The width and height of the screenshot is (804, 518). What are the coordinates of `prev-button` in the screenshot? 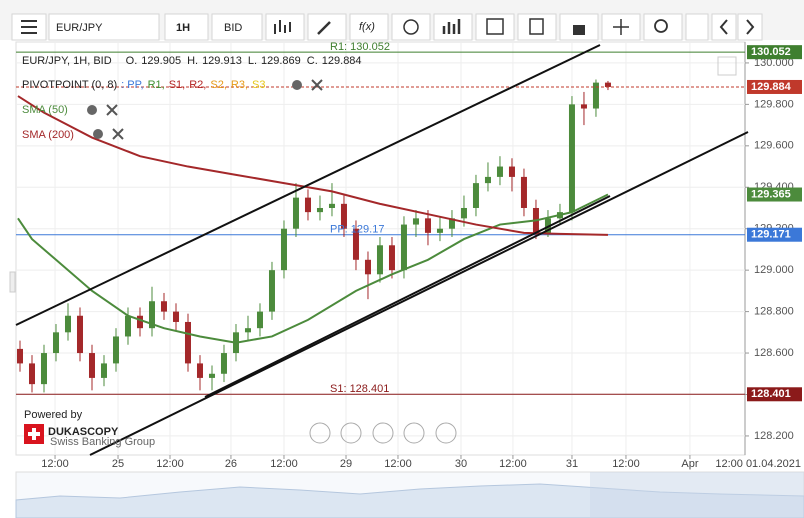 It's located at (724, 27).